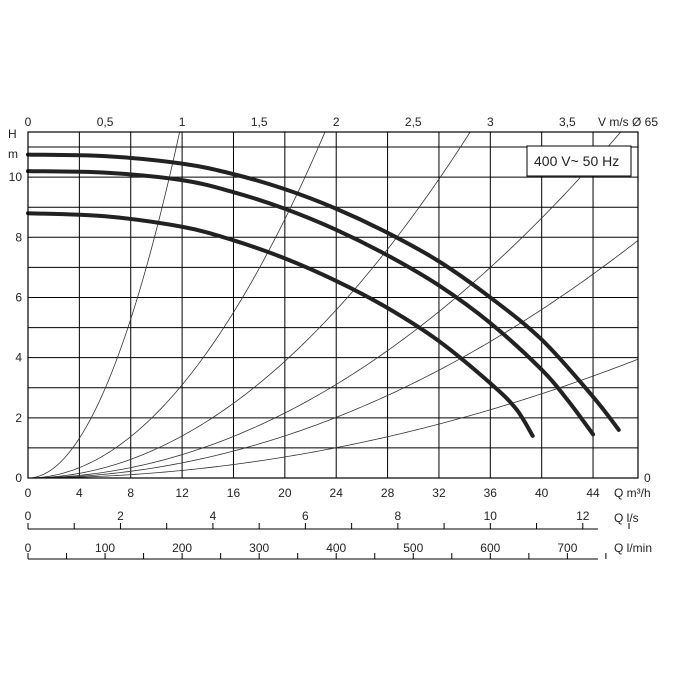 The image size is (680, 680). I want to click on lmin-tick-label: 200, so click(182, 548).